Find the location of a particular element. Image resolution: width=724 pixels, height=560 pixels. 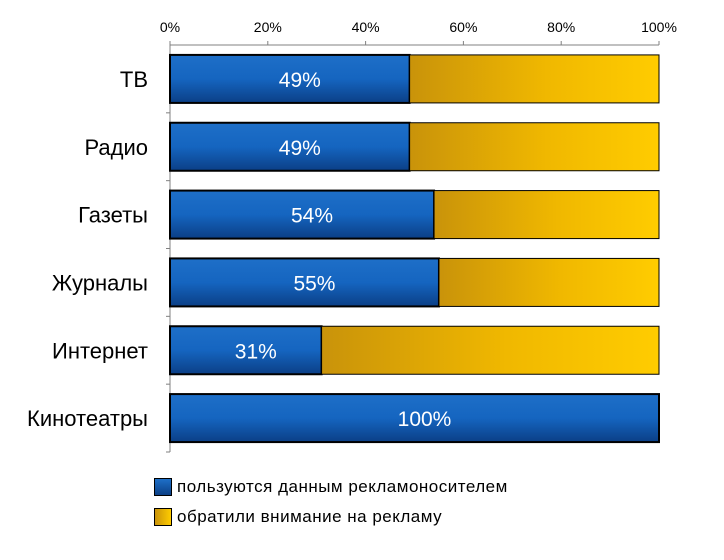

data-label: 100% is located at coordinates (425, 419).